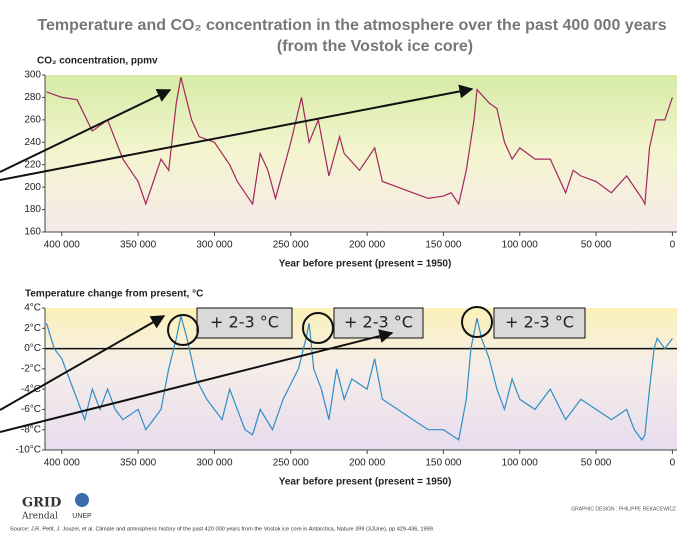 The image size is (679, 533). I want to click on logo-text: UNEP, so click(82, 516).